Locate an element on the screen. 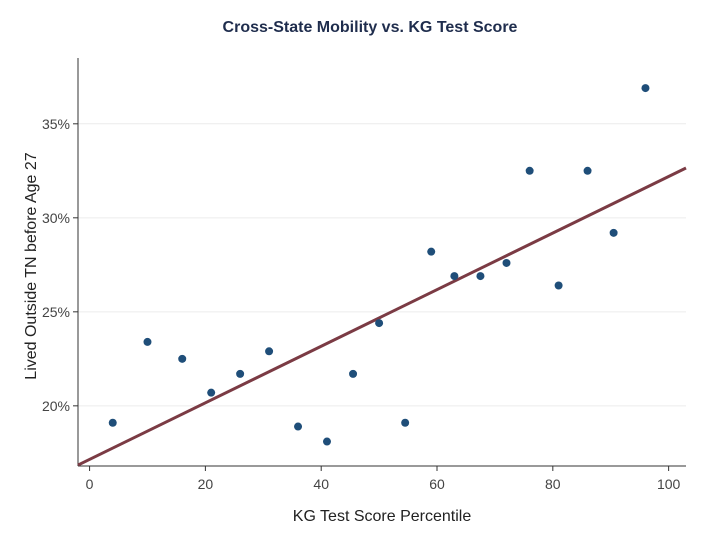 This screenshot has height=540, width=720. y-tick-label: 25% is located at coordinates (56, 312).